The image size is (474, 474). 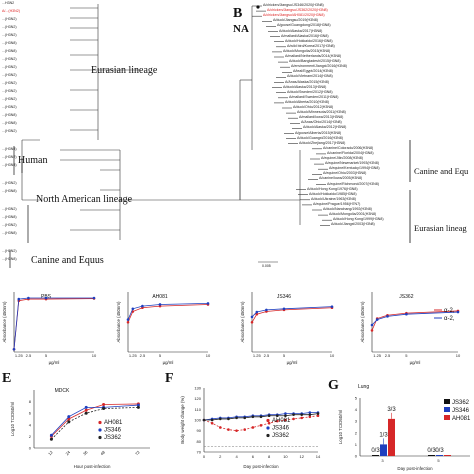 I want to click on na-tree-leaf: A/equine/Richmond/2007(H3N8), so click(x=353, y=183).